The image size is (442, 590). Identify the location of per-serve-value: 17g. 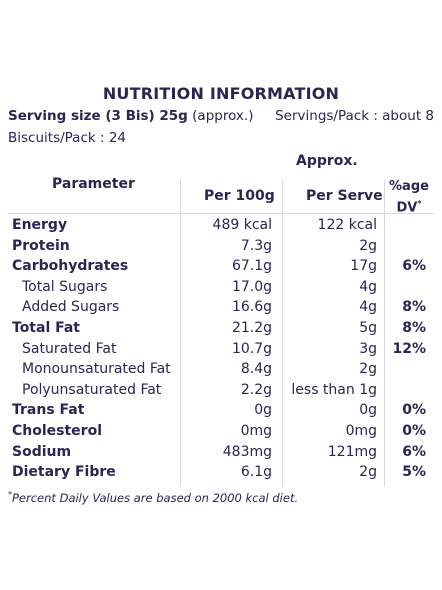
(363, 266).